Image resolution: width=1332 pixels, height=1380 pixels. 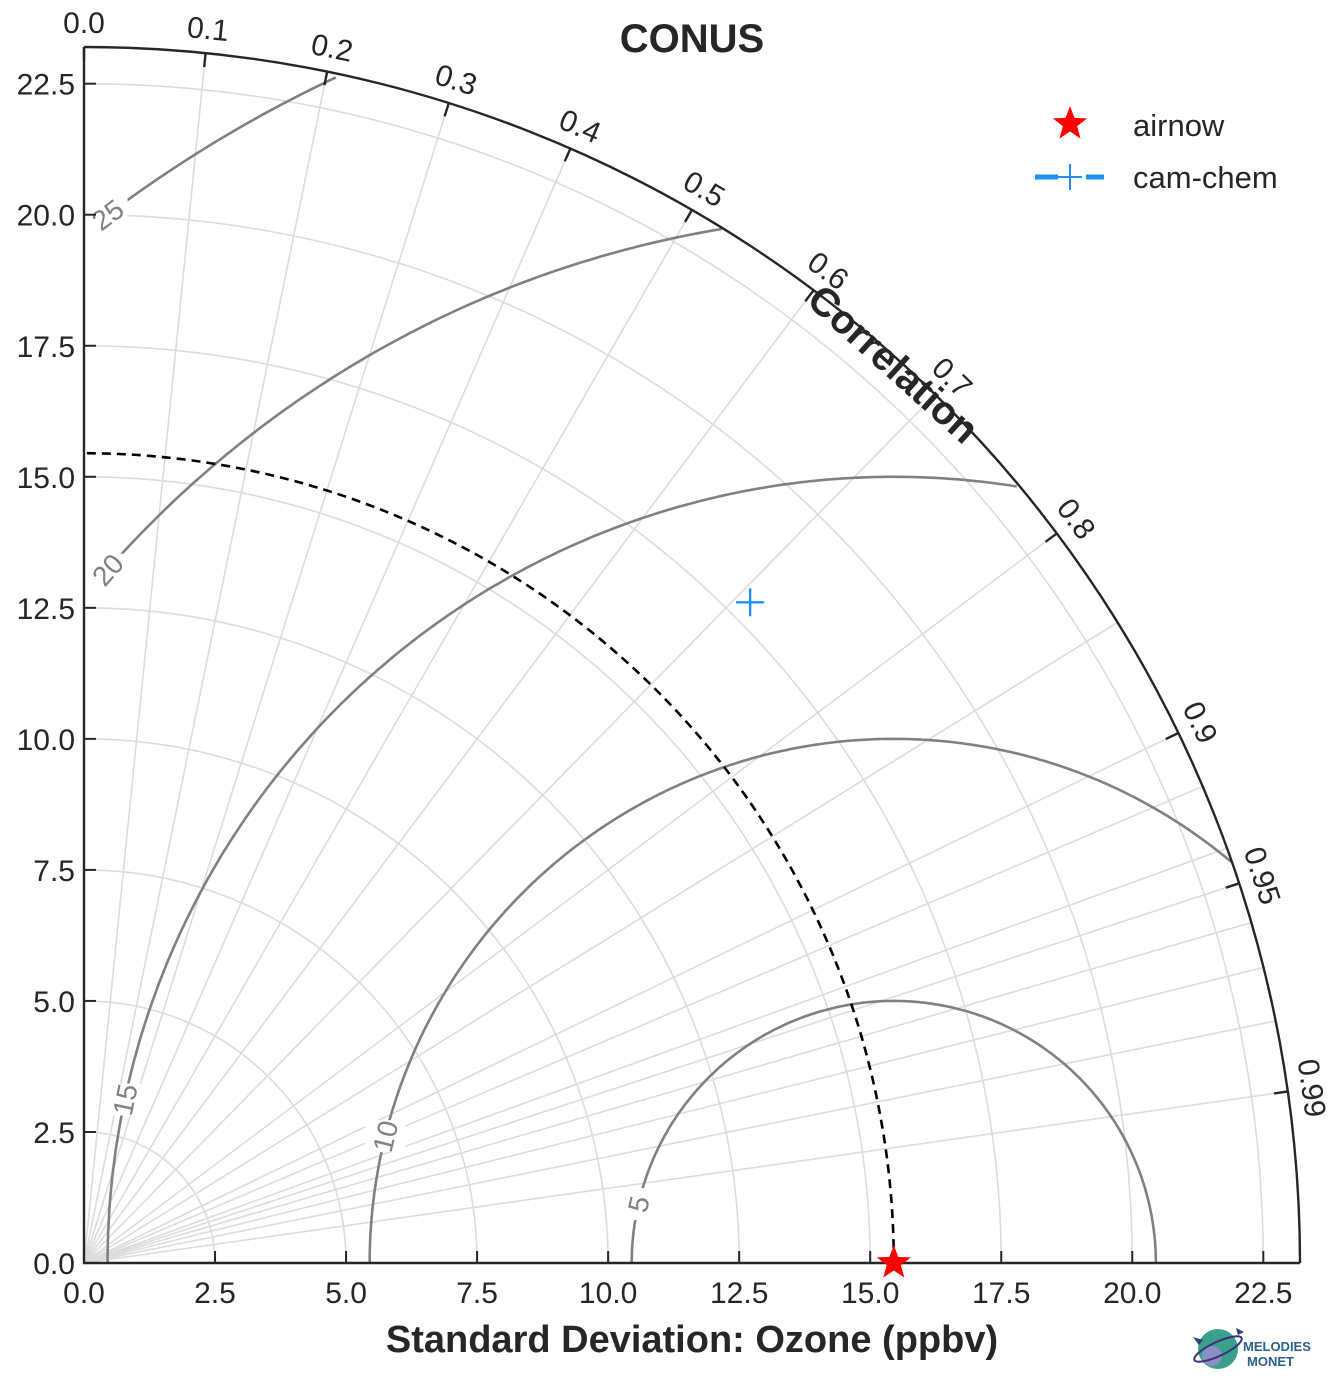 I want to click on x-tick-label: 5.0, so click(x=346, y=1293).